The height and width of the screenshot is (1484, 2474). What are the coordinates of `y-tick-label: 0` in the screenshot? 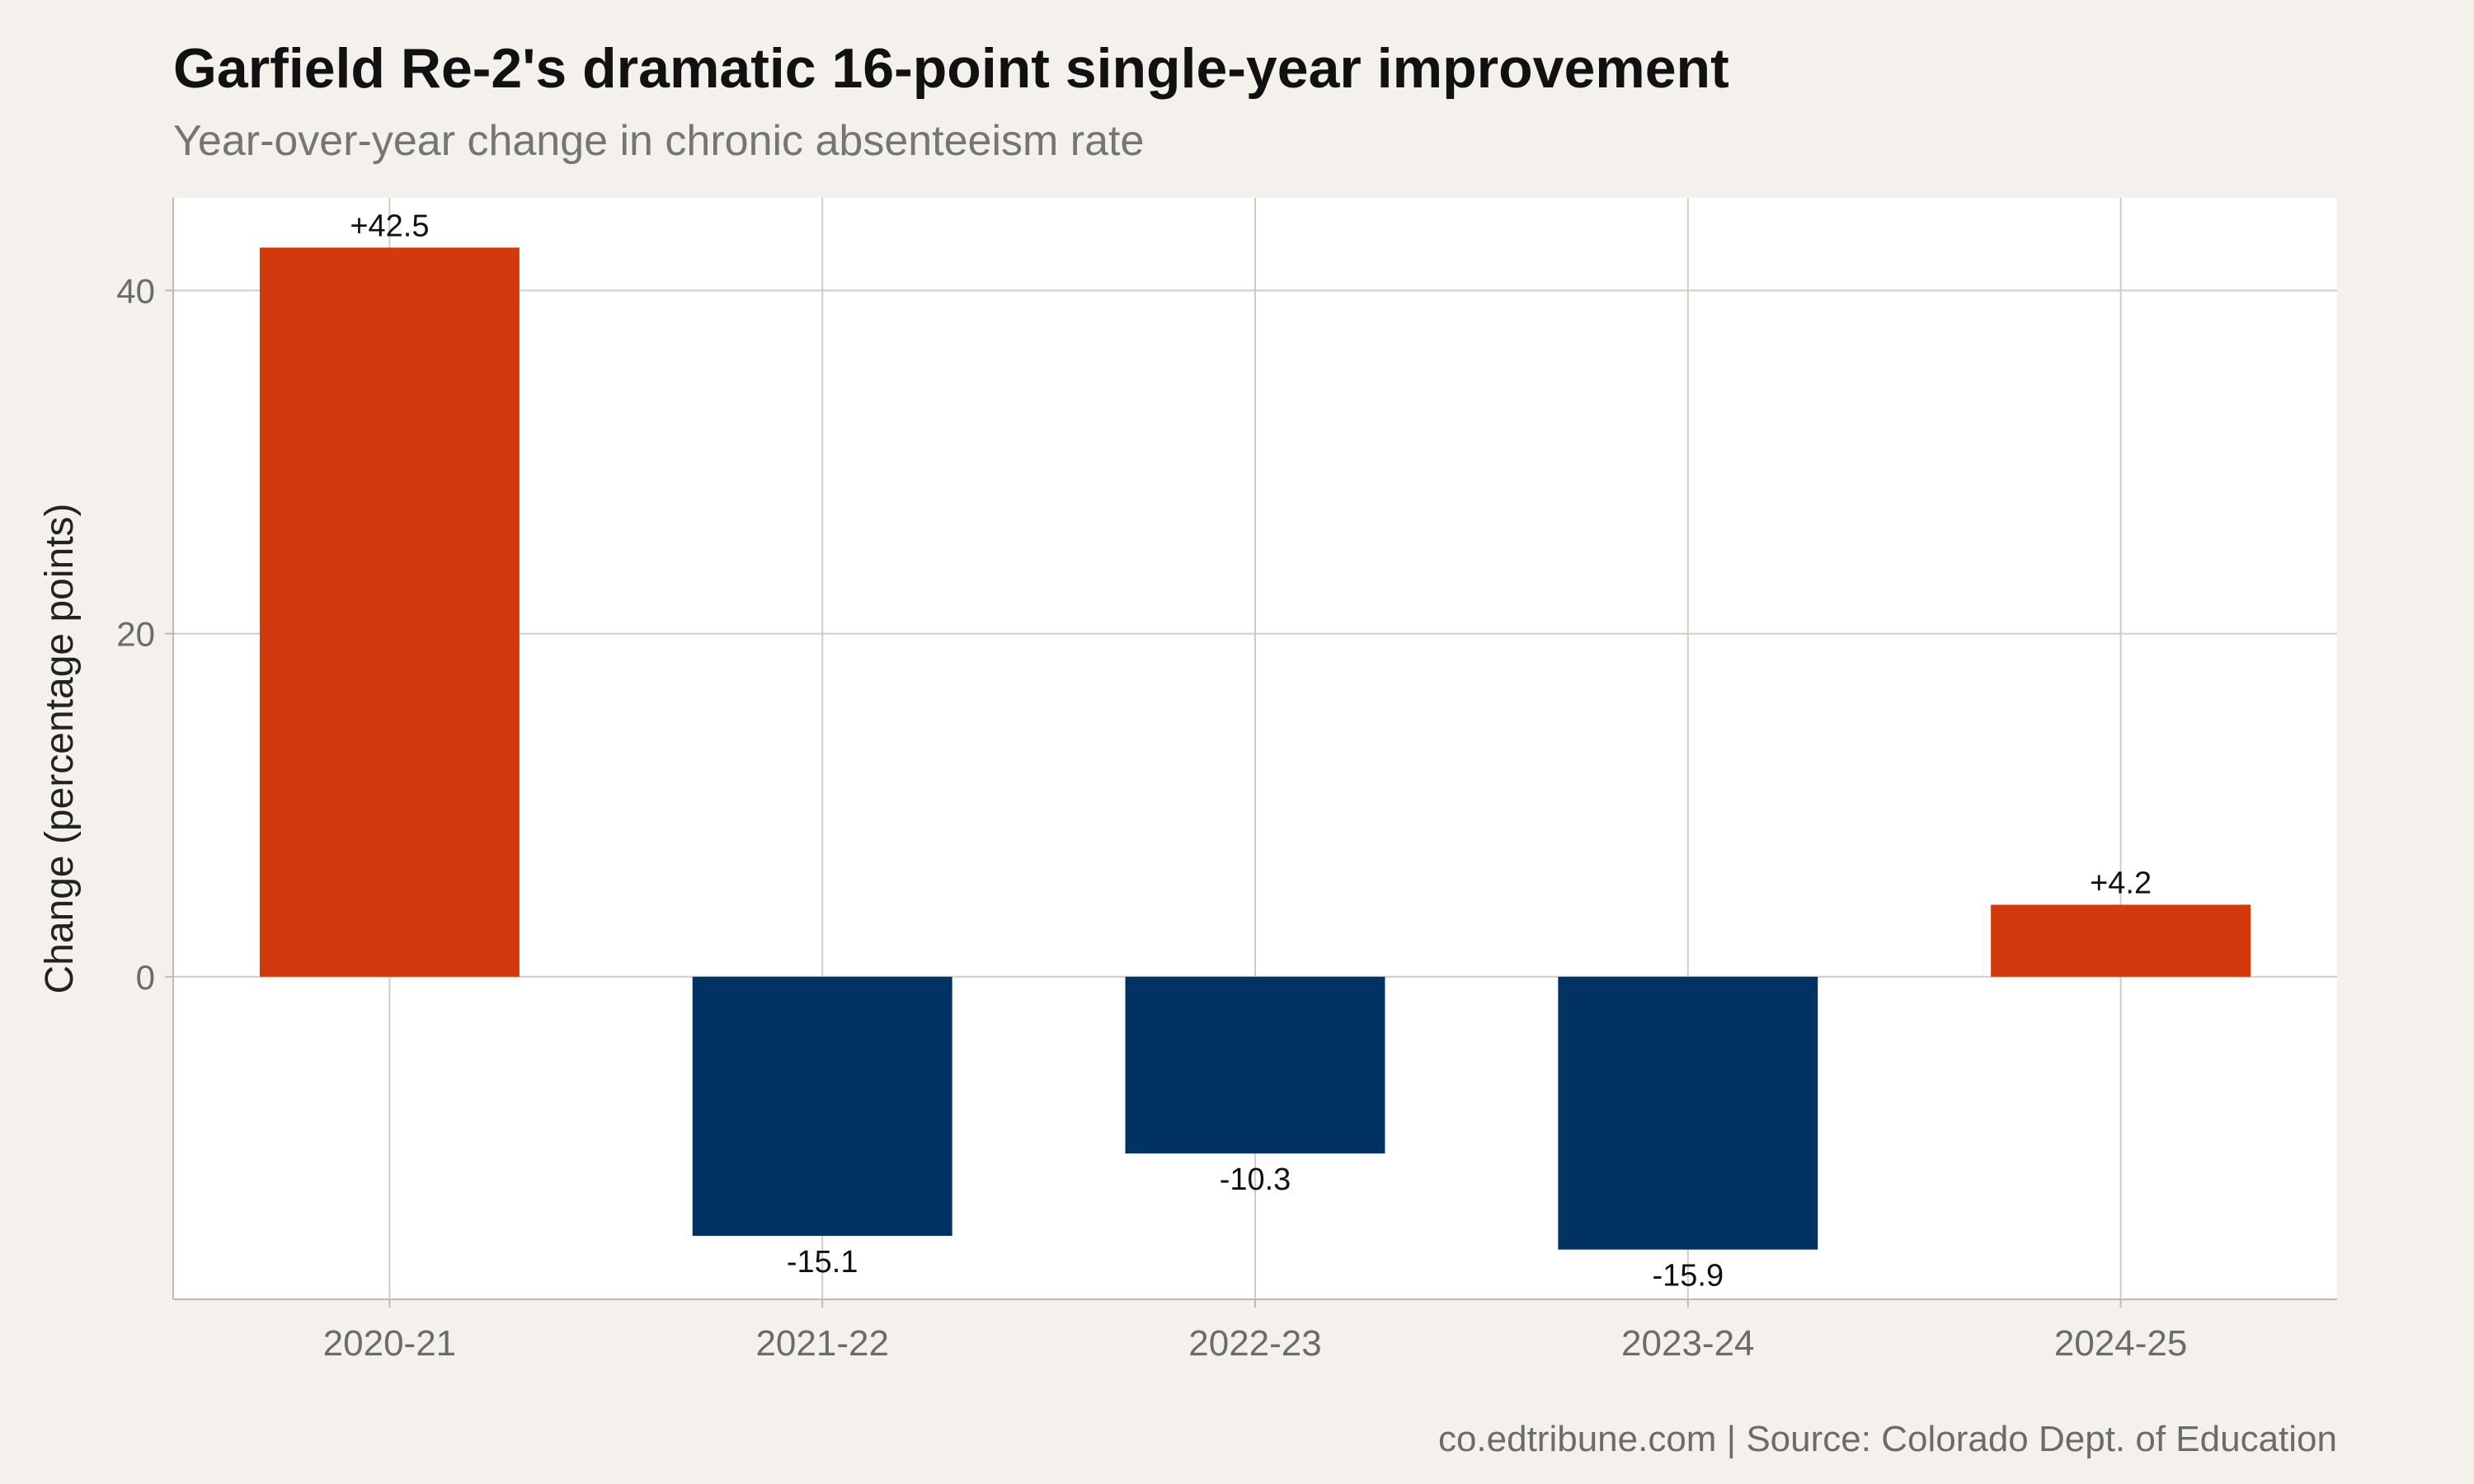 It's located at (145, 978).